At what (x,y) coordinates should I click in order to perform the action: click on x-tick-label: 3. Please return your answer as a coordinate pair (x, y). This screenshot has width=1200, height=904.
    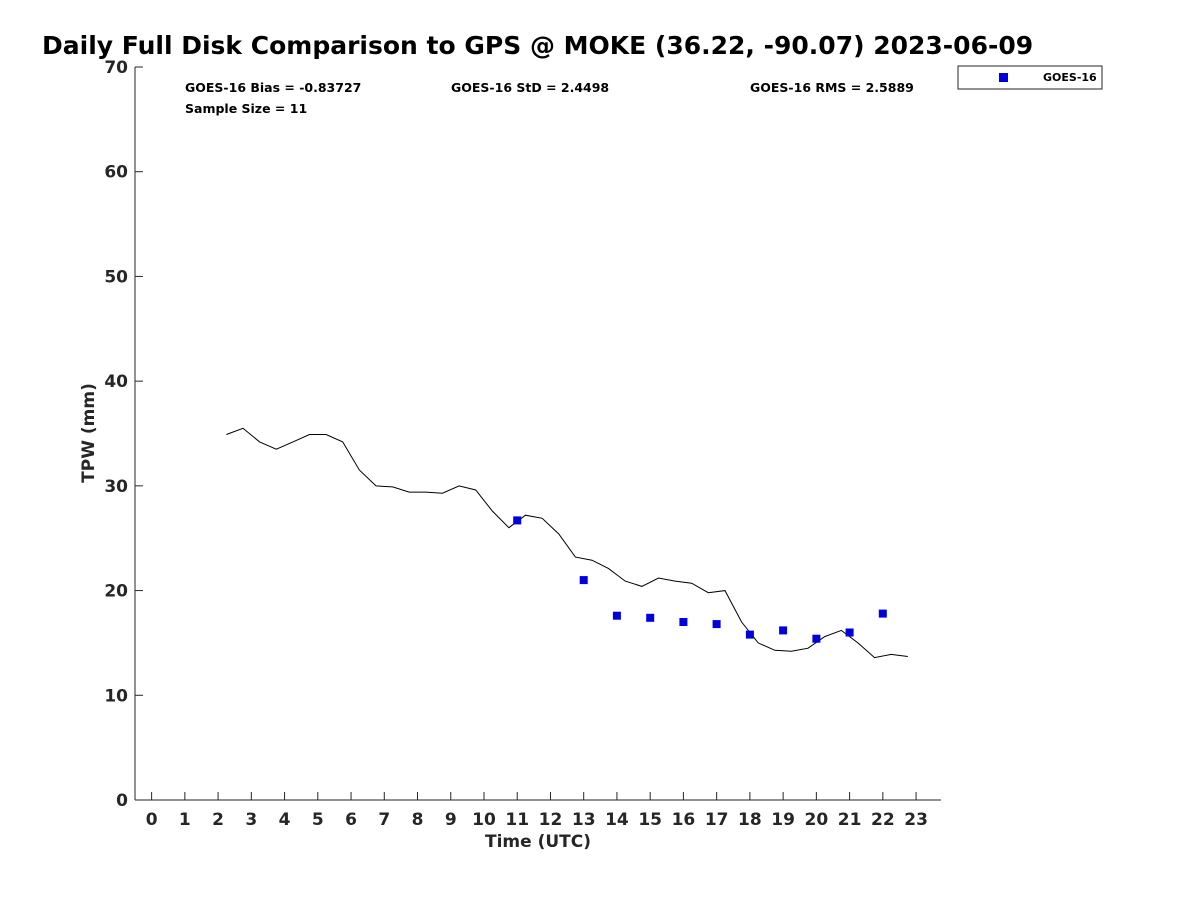
    Looking at the image, I should click on (251, 820).